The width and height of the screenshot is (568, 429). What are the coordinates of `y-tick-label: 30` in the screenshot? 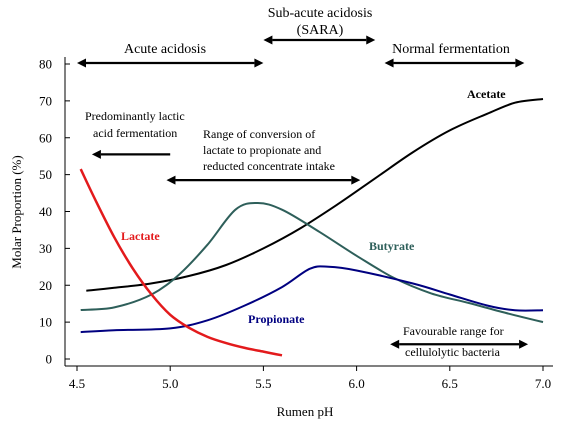 It's located at (45, 248).